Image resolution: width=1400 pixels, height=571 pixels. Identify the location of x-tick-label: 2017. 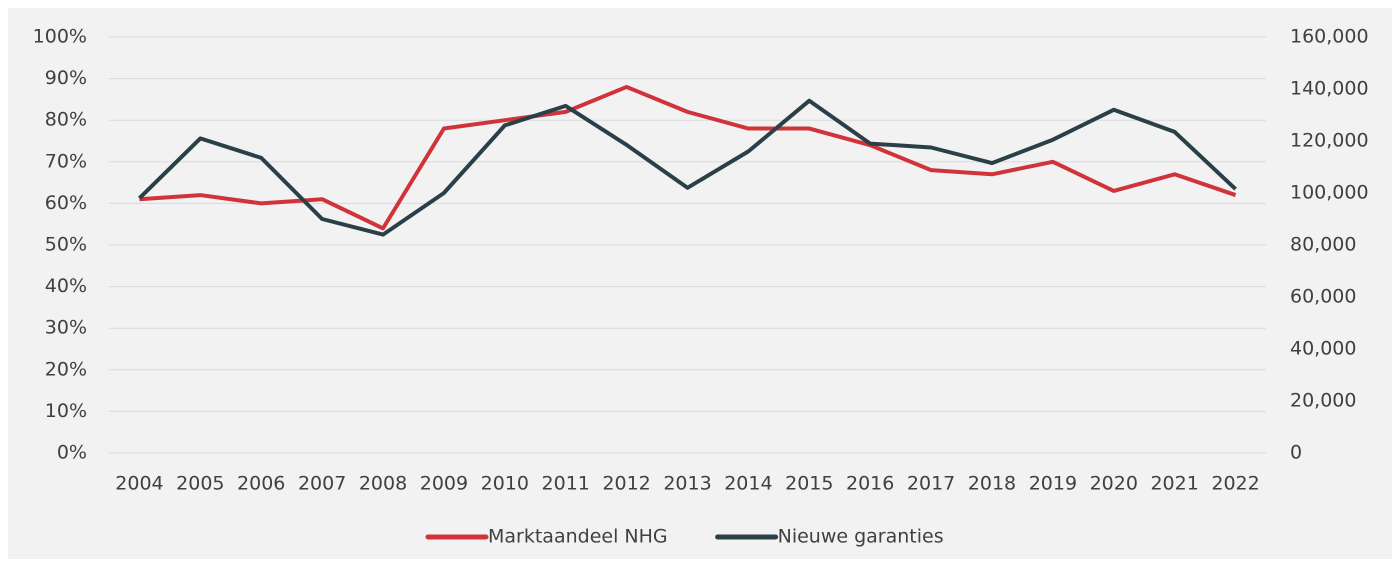
(931, 484).